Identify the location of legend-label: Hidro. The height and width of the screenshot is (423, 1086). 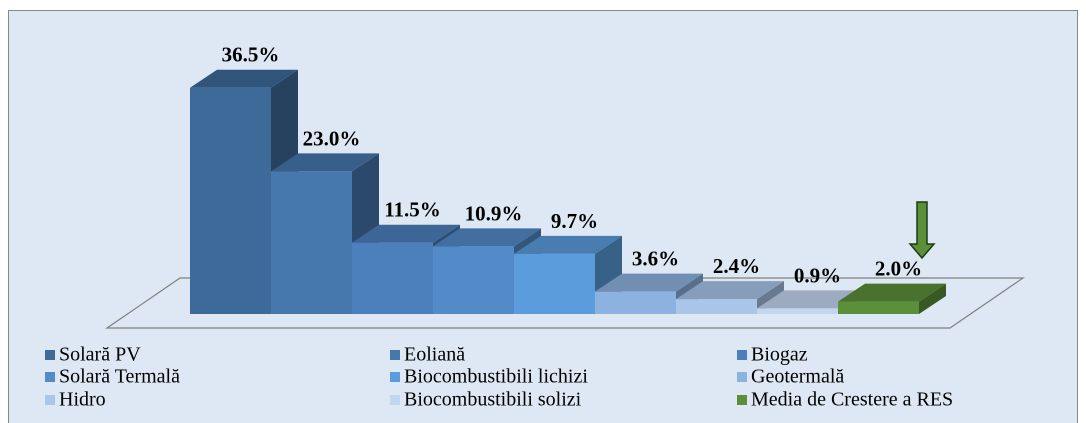
(82, 400).